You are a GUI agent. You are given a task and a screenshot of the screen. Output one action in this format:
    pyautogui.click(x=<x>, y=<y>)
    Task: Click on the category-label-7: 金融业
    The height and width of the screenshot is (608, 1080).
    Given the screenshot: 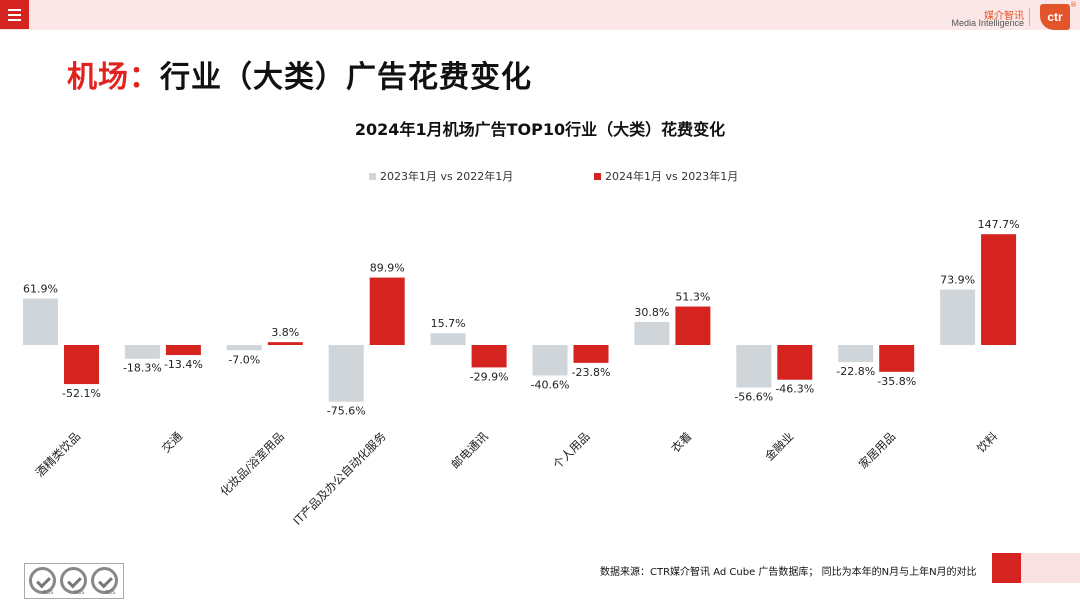 What is the action you would take?
    pyautogui.click(x=779, y=446)
    